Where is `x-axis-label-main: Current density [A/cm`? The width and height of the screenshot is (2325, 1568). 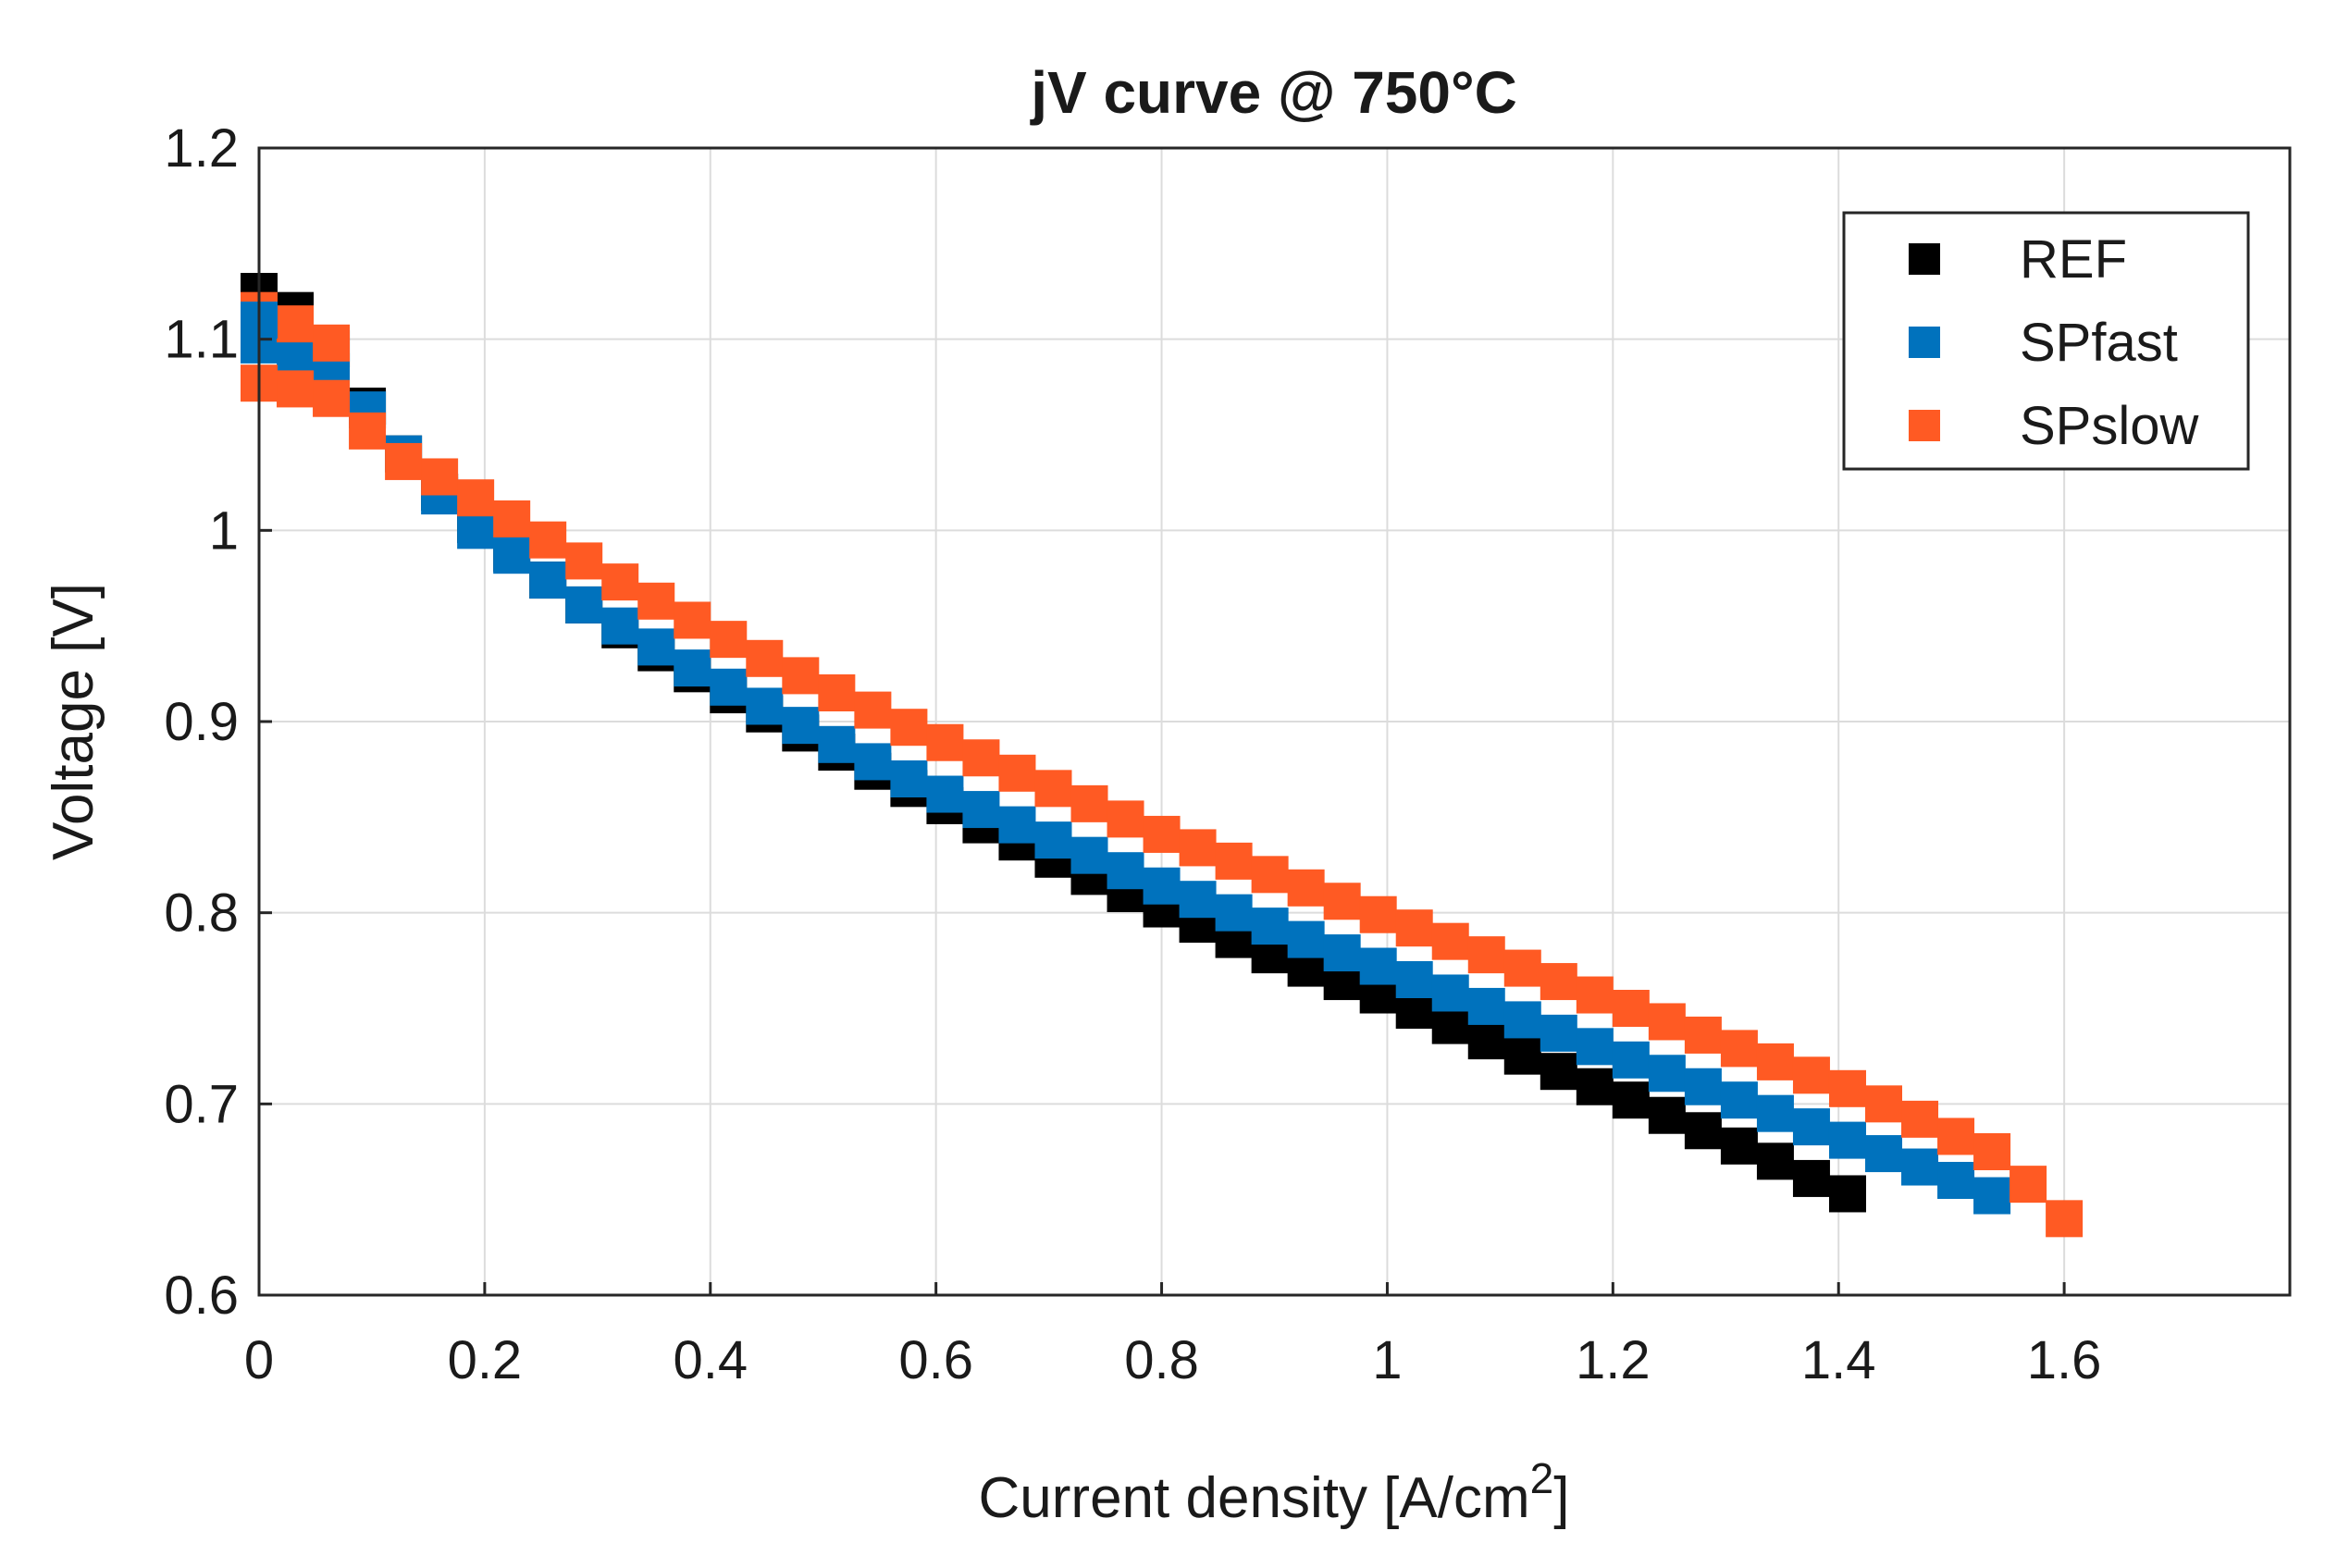 x-axis-label-main: Current density [A/cm is located at coordinates (1254, 1498).